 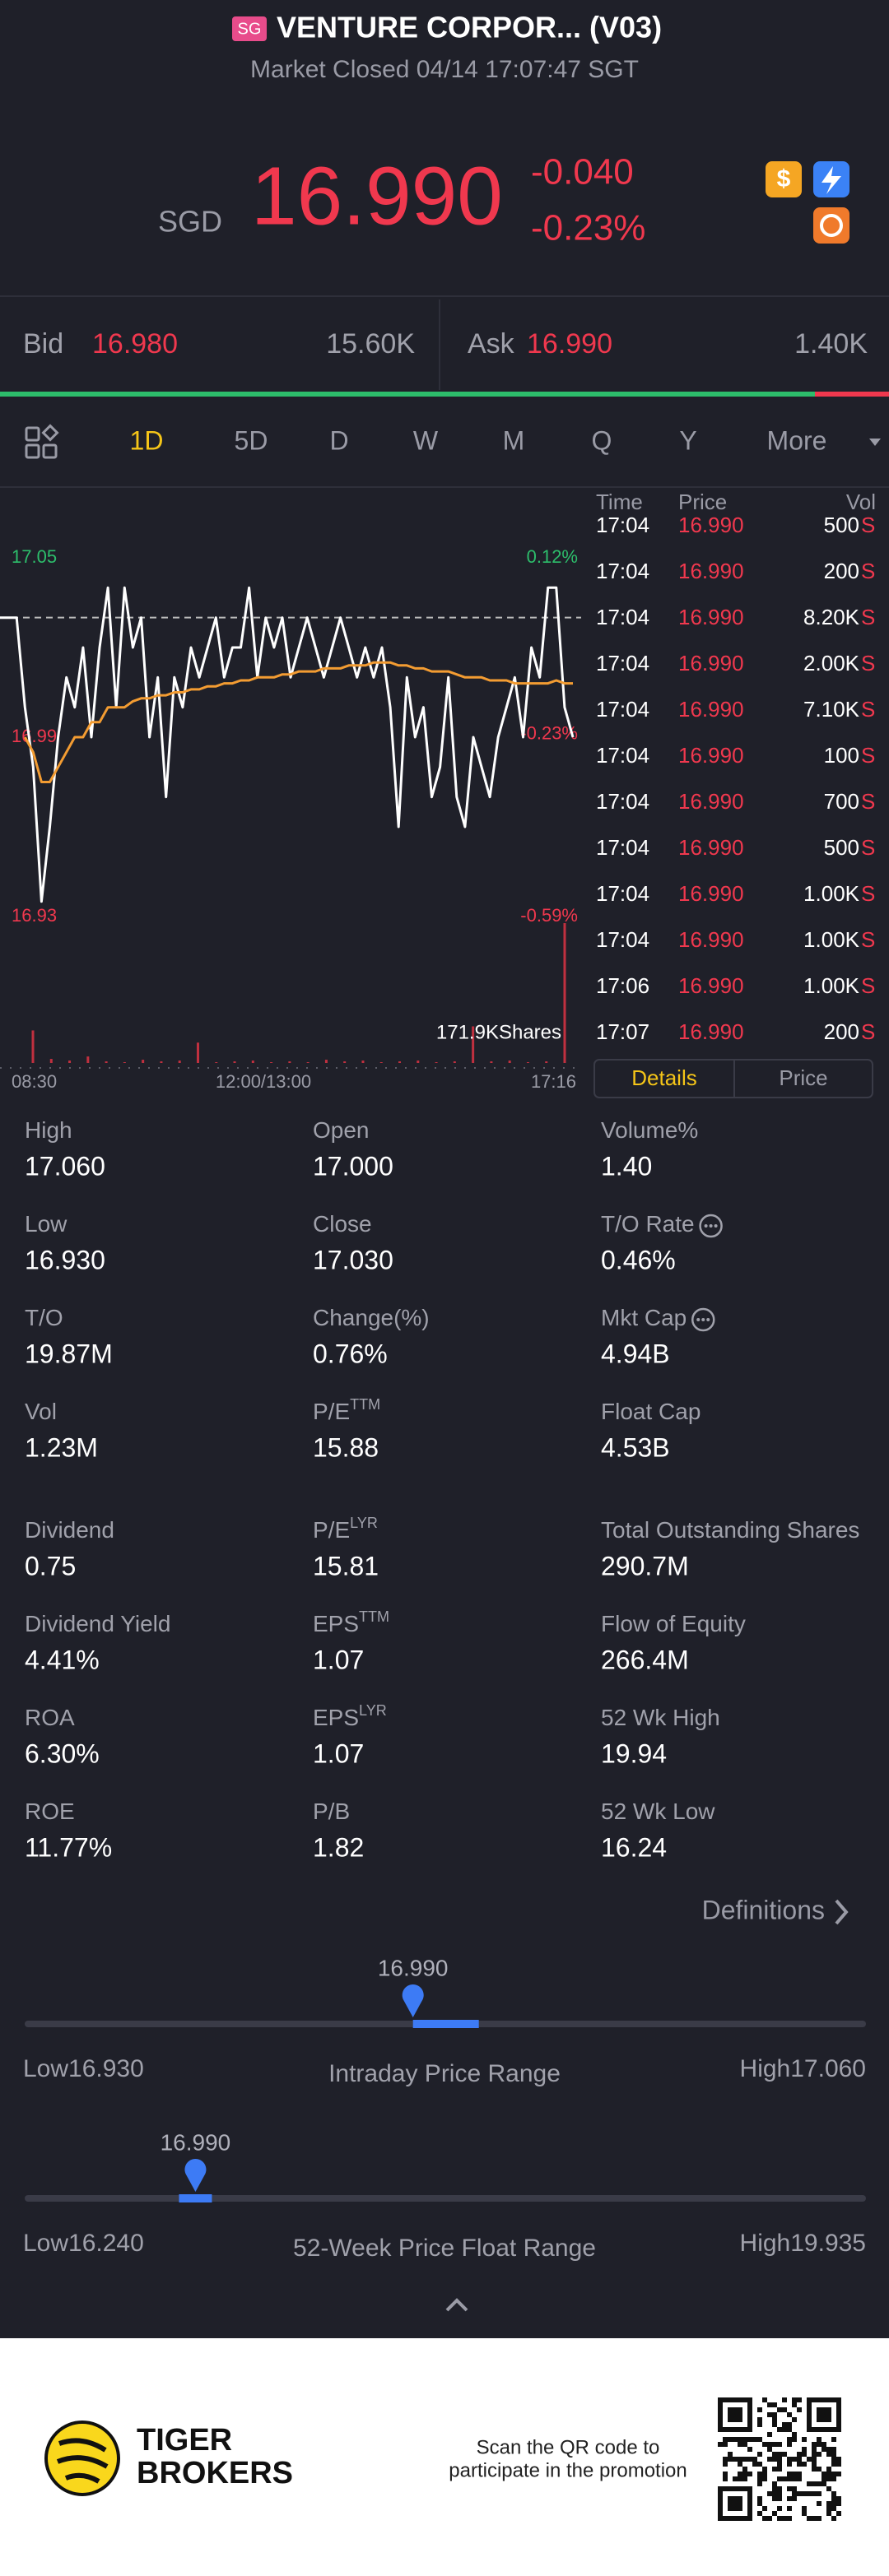 What do you see at coordinates (735, 2503) in the screenshot?
I see `qr-finder` at bounding box center [735, 2503].